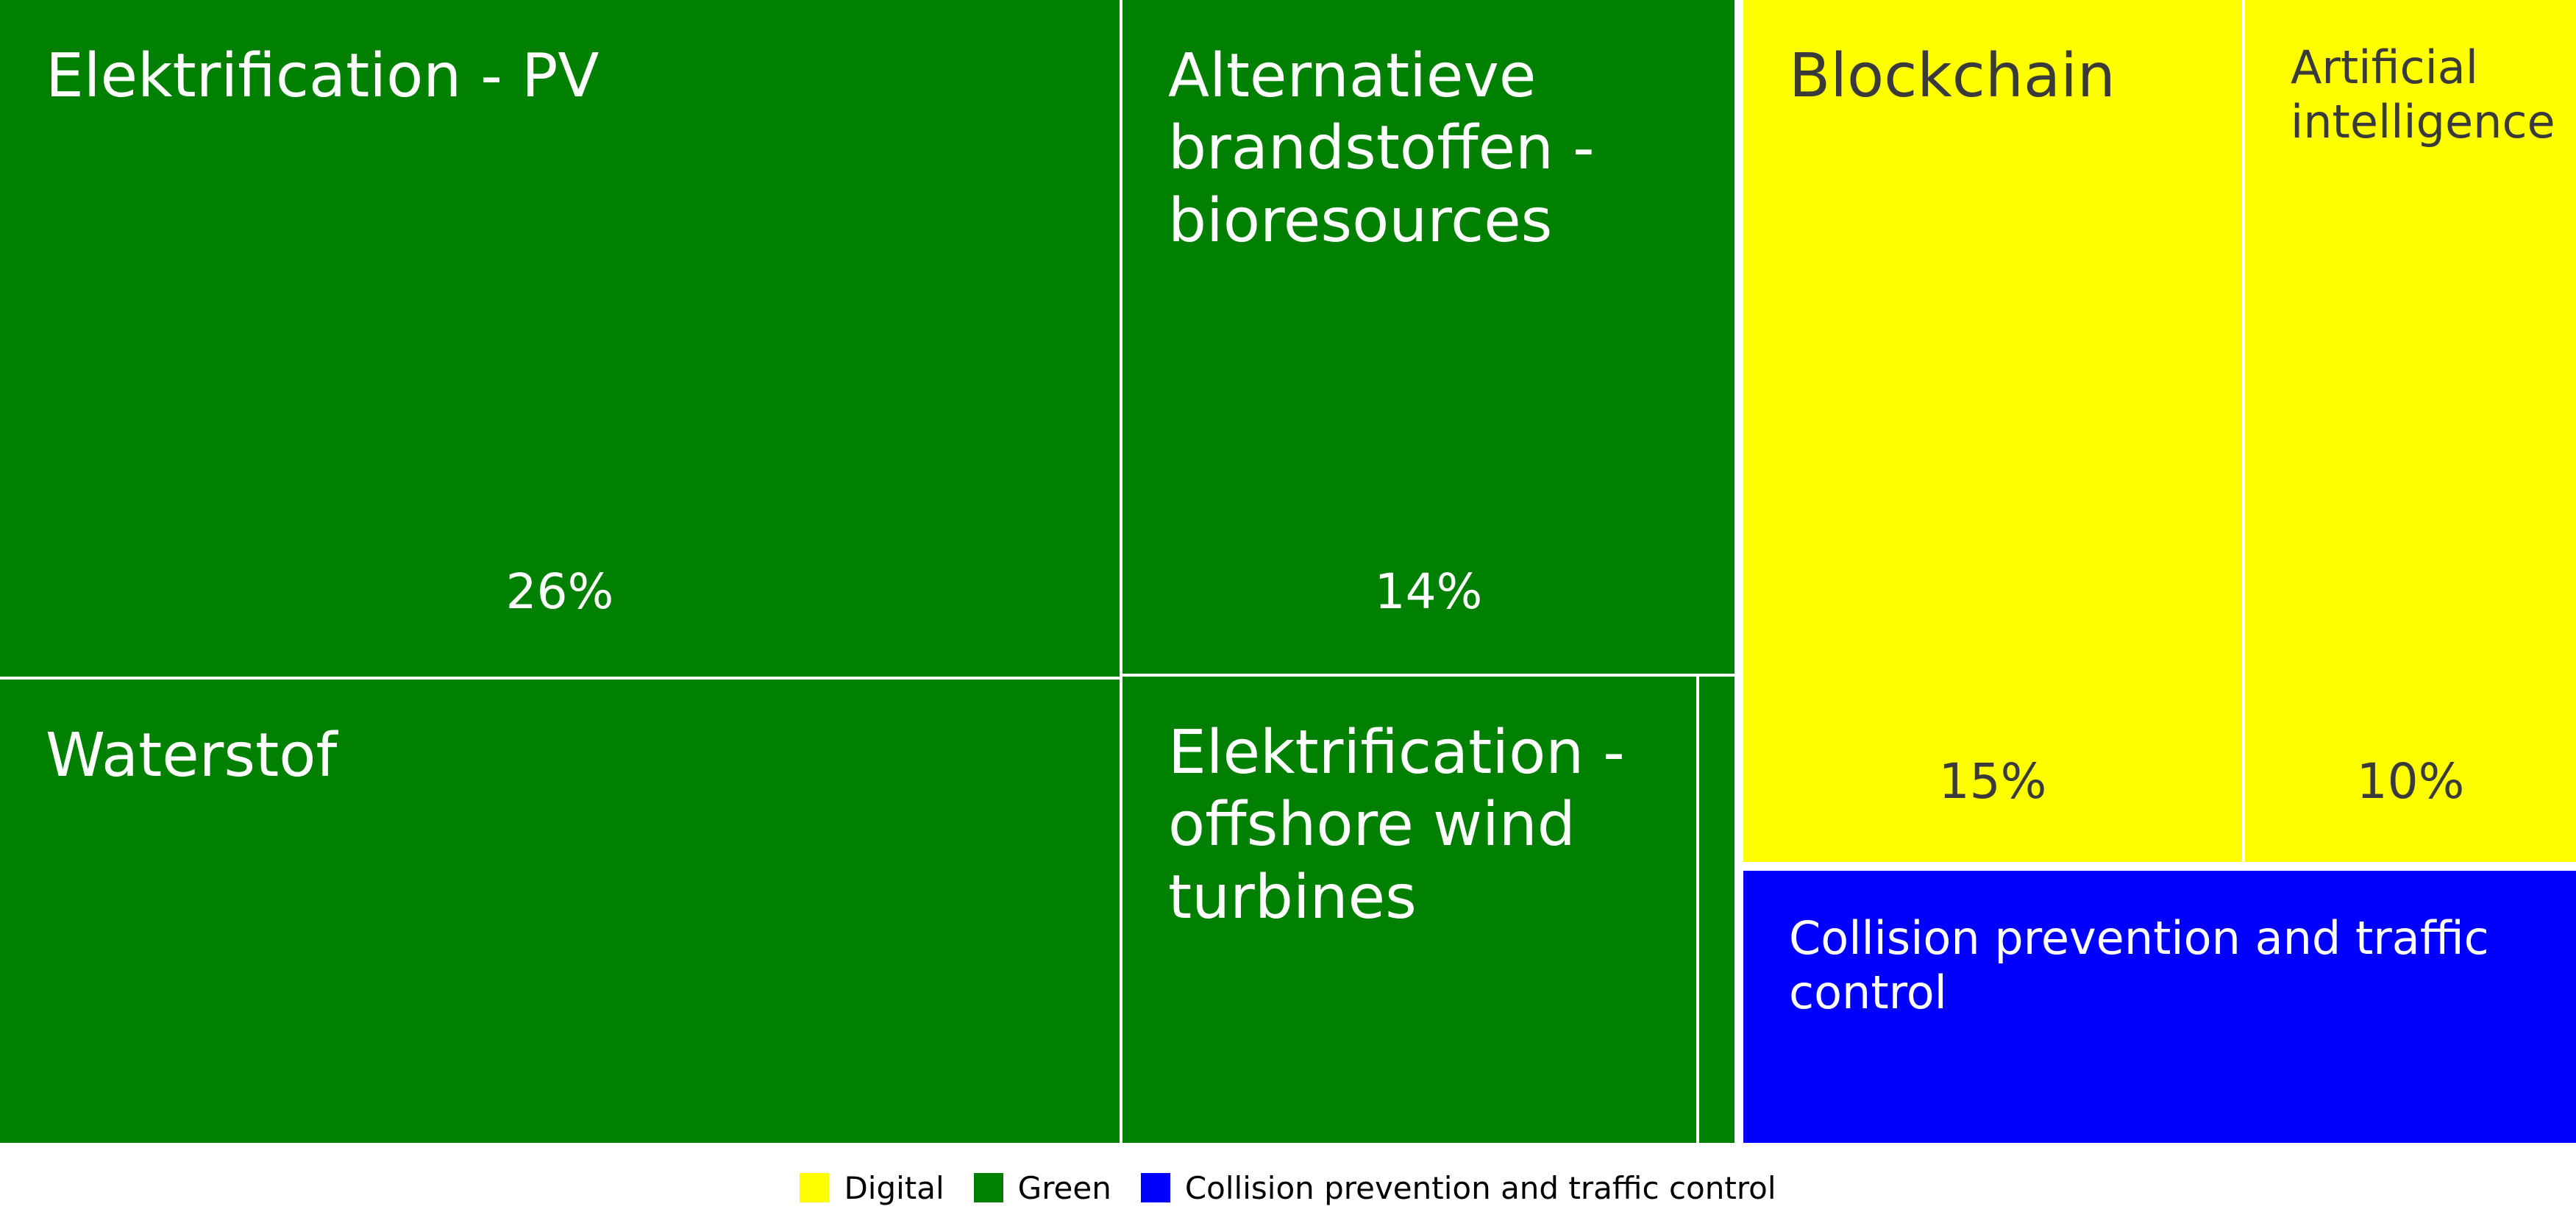  Describe the element at coordinates (1992, 431) in the screenshot. I see `treemap-tile: Blockchain 15%` at that location.